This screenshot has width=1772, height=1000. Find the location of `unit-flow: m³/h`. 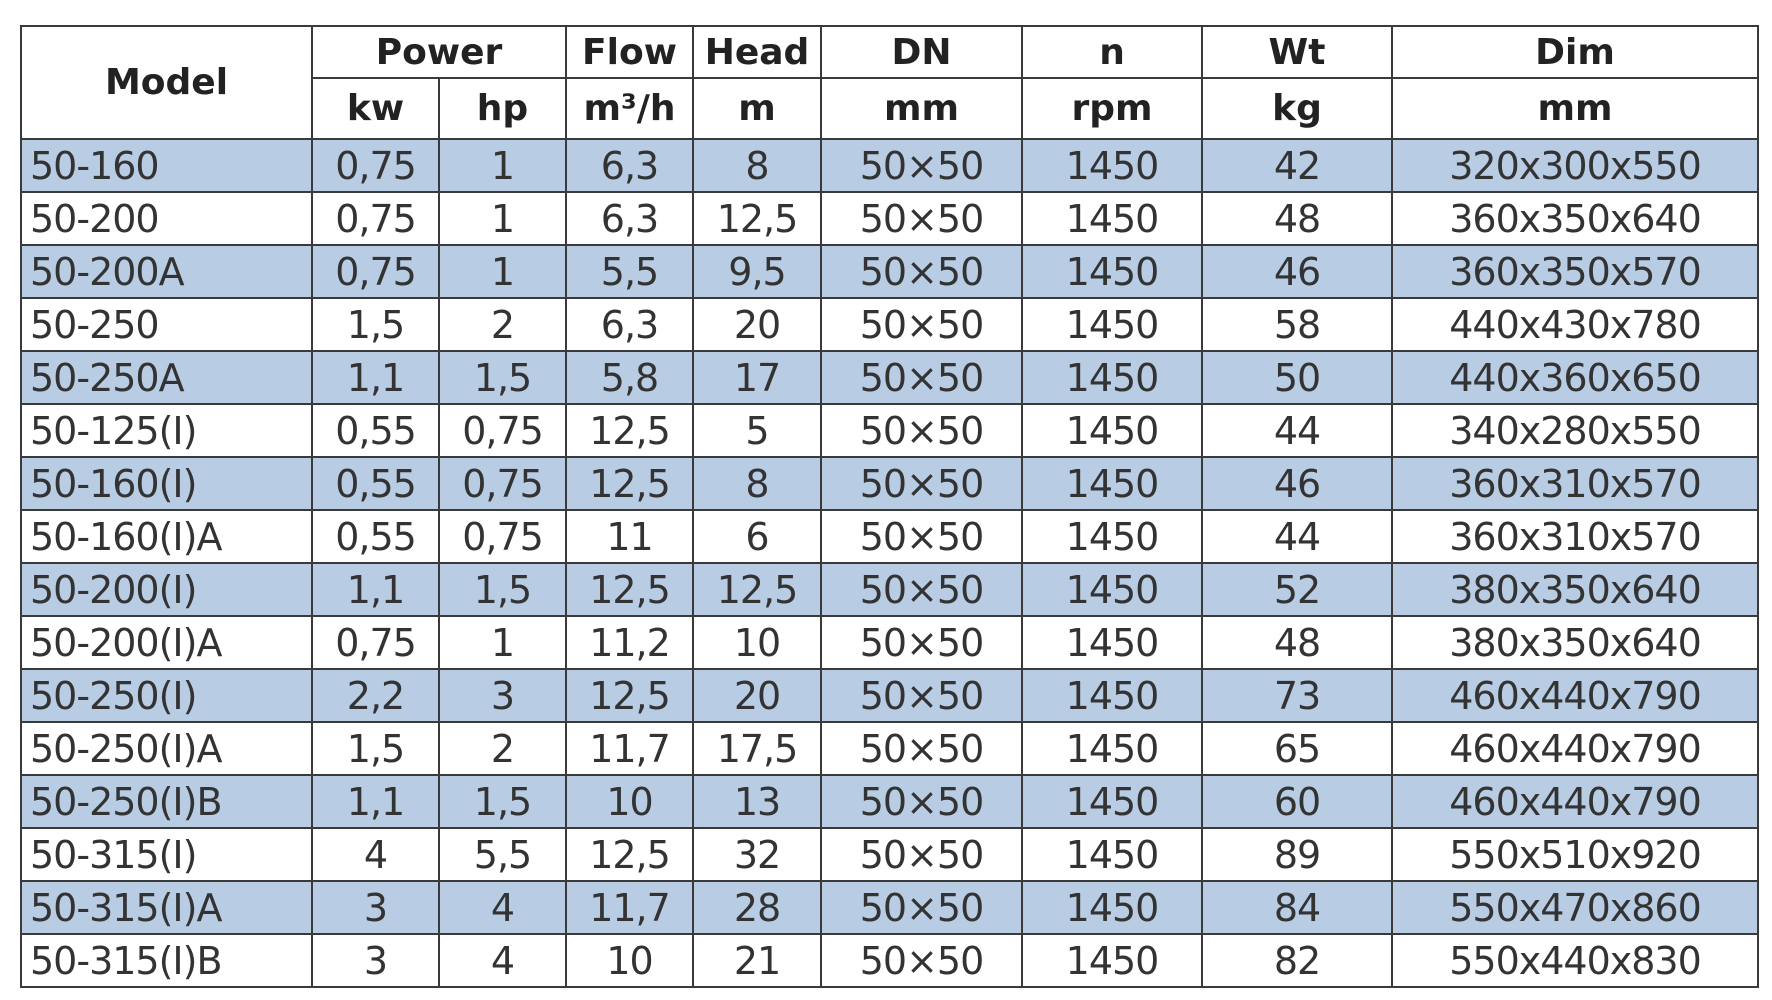

unit-flow: m³/h is located at coordinates (630, 108).